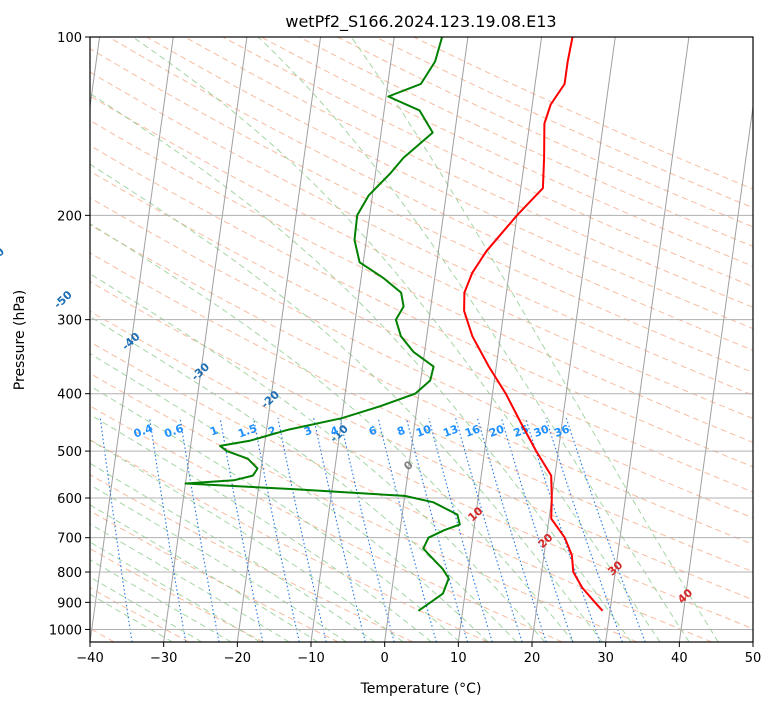  Describe the element at coordinates (310, 658) in the screenshot. I see `x-tick-label: −10` at that location.